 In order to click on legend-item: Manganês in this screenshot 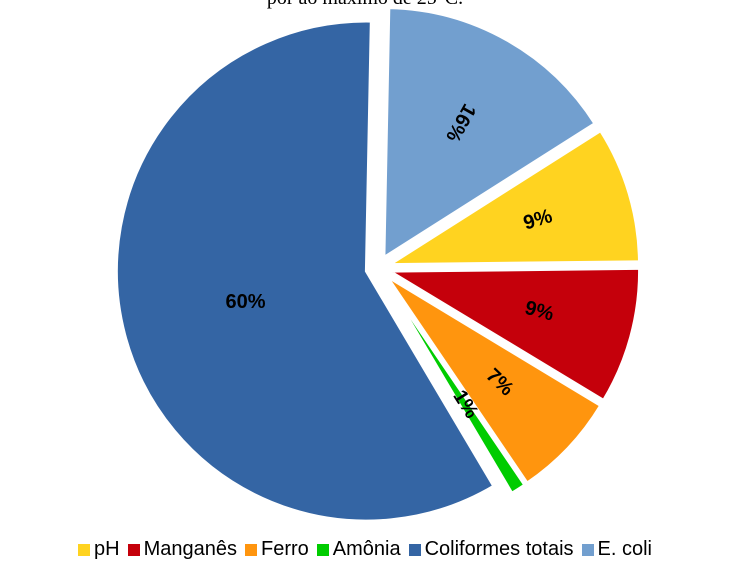, I will do `click(182, 549)`.